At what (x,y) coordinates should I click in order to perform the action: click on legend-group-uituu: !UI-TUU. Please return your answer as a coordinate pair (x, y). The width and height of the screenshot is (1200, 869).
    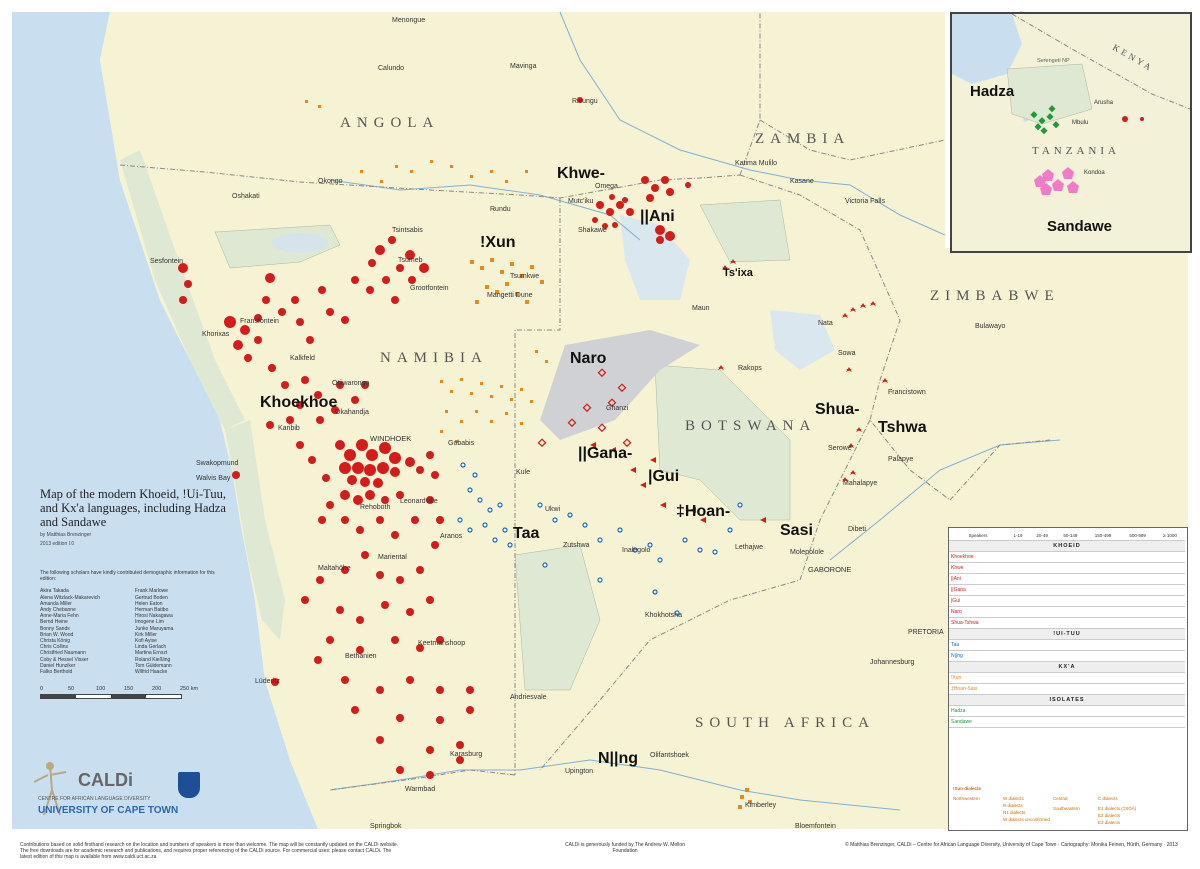
    Looking at the image, I should click on (1067, 634).